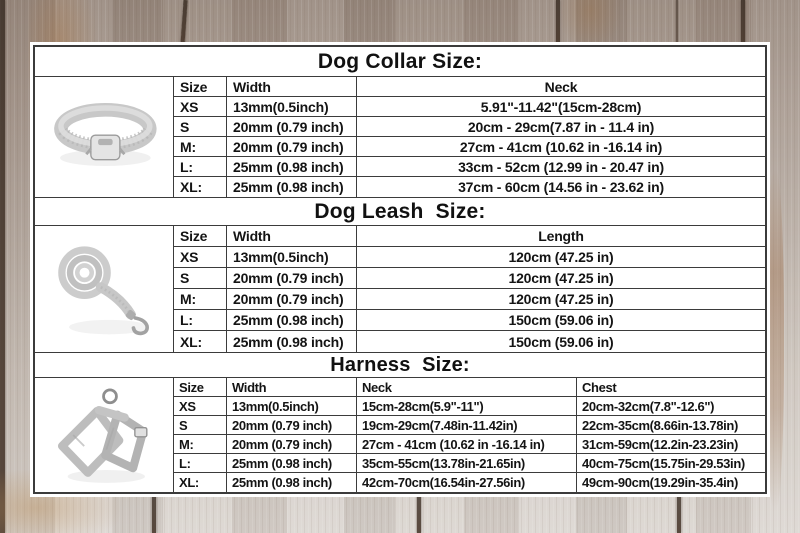 This screenshot has height=533, width=800. I want to click on collar-photo-cell, so click(104, 137).